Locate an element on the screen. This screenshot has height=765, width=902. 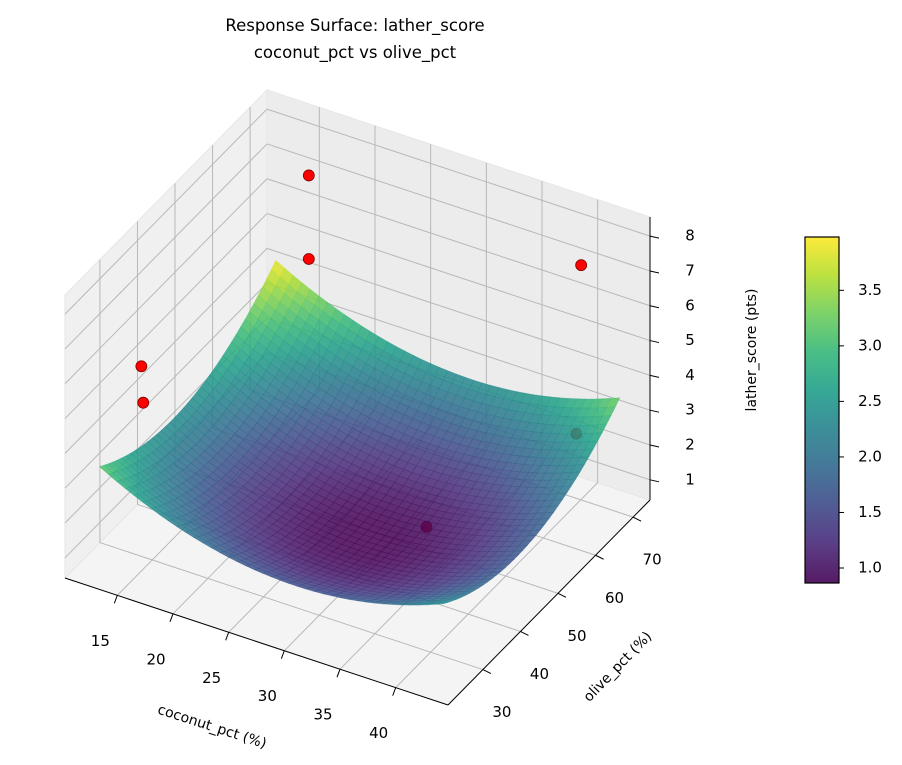
z-tick-label: 5 is located at coordinates (690, 340).